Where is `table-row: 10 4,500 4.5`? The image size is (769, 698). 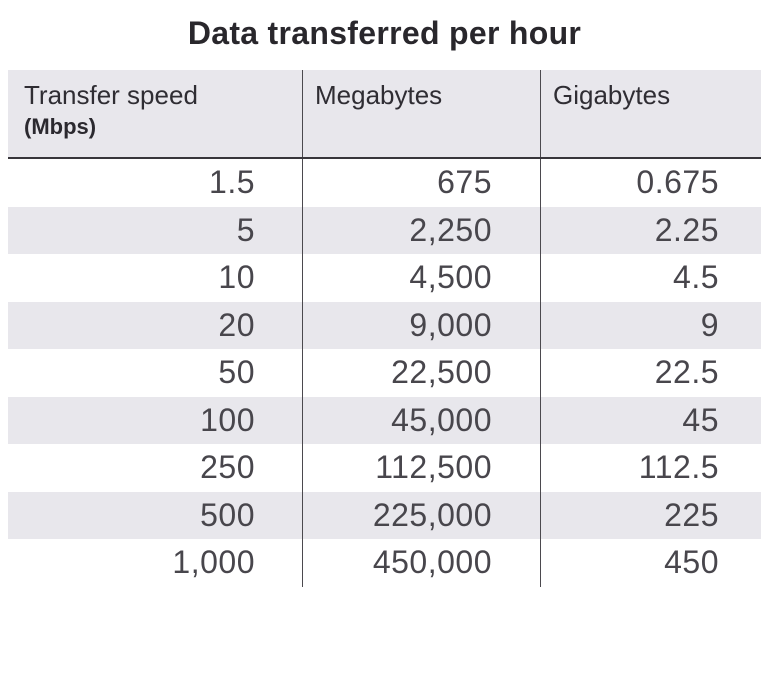 table-row: 10 4,500 4.5 is located at coordinates (384, 278).